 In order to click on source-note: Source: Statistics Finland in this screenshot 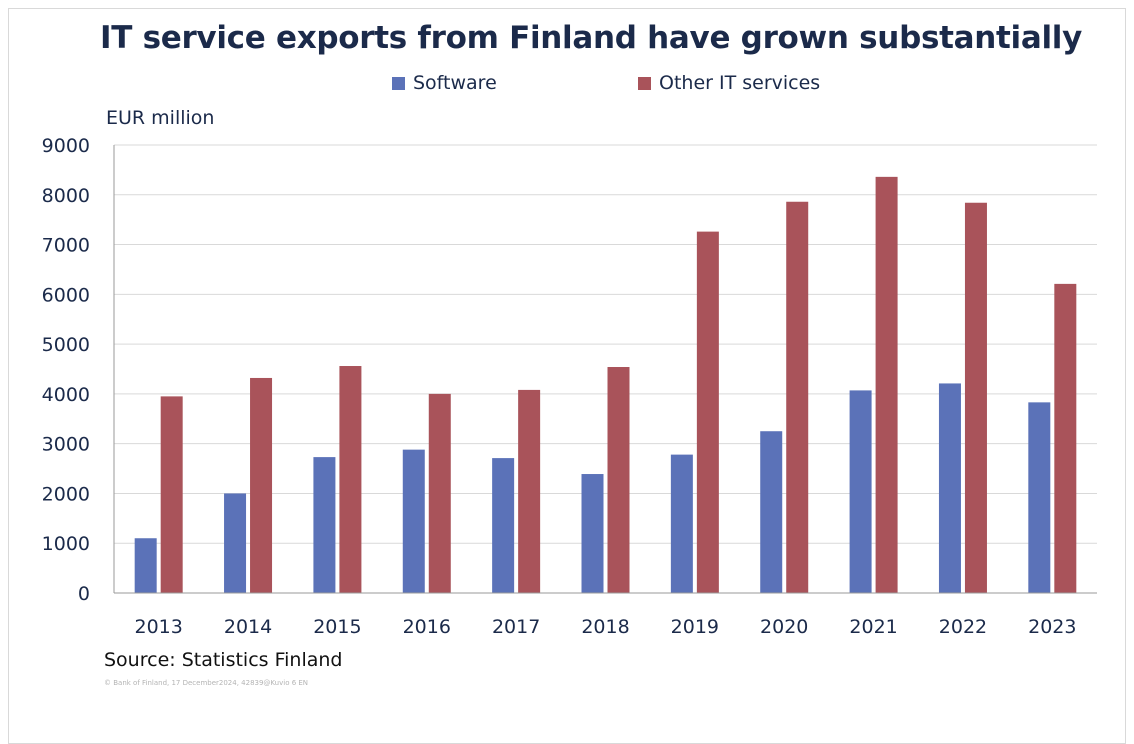, I will do `click(223, 660)`.